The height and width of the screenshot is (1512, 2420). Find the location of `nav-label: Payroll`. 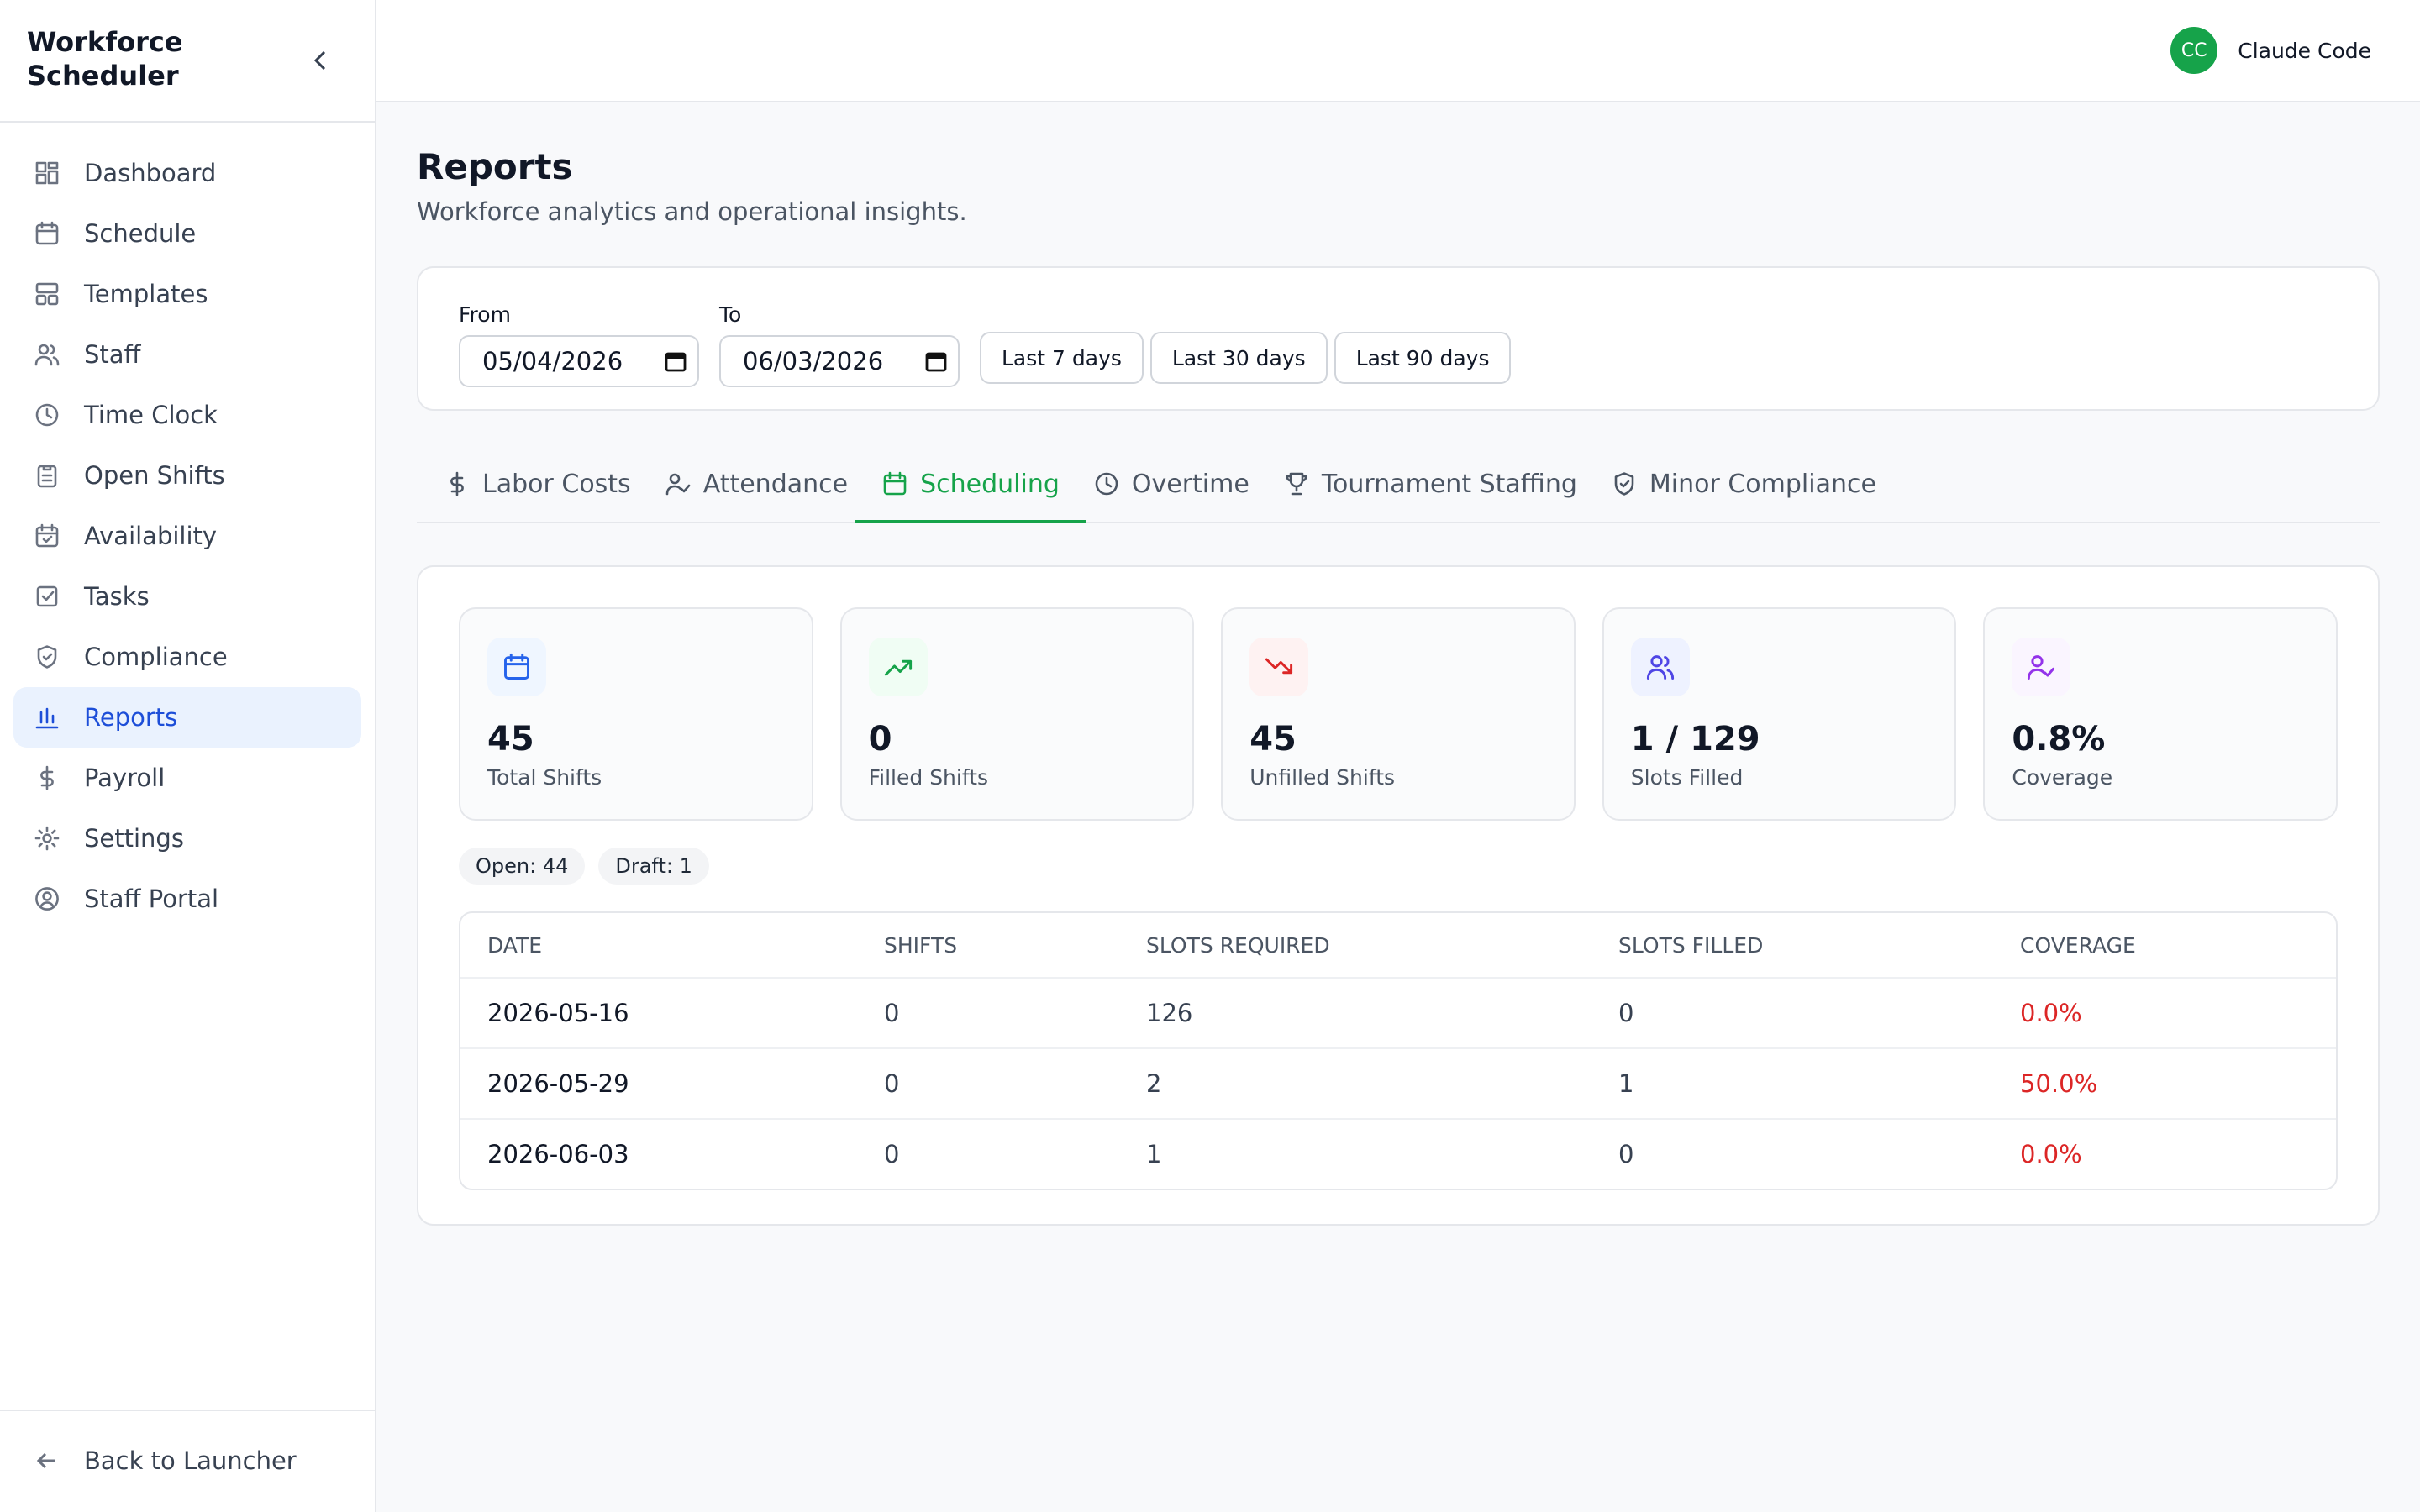

nav-label: Payroll is located at coordinates (125, 778).